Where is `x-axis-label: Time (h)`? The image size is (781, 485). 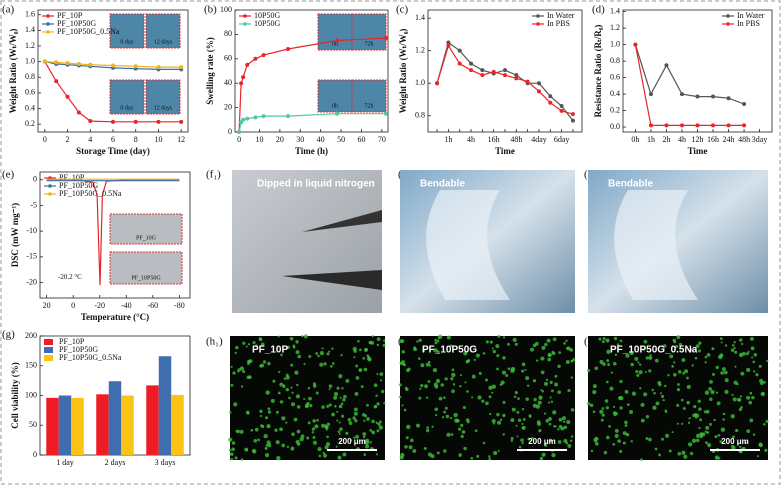 x-axis-label: Time (h) is located at coordinates (311, 151).